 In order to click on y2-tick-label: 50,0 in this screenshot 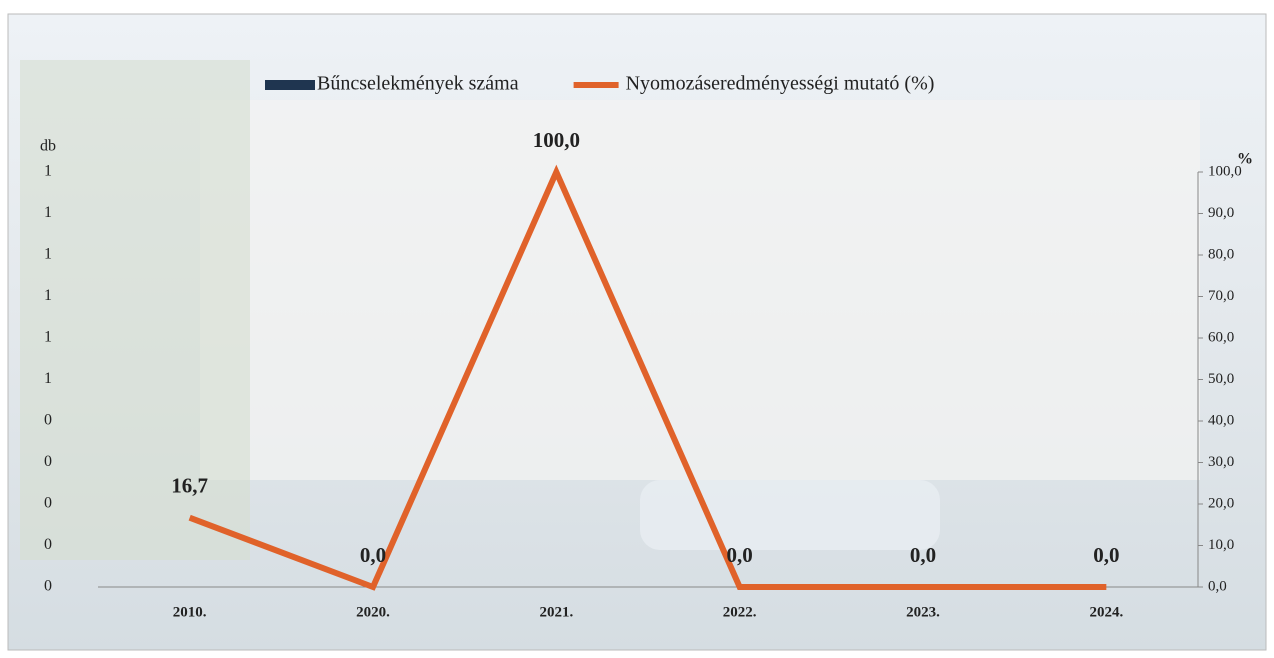, I will do `click(1221, 379)`.